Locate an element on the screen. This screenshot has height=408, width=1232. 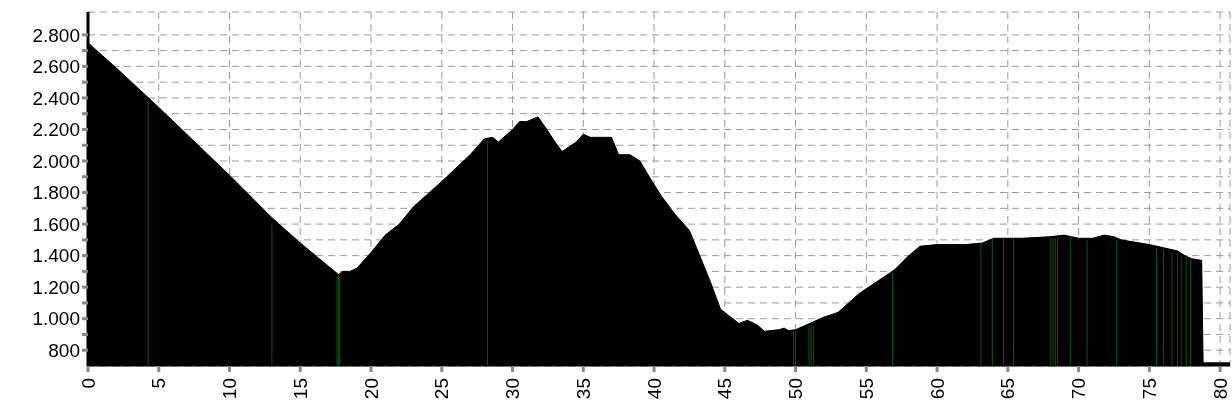
x-tick-label: 60 is located at coordinates (937, 389).